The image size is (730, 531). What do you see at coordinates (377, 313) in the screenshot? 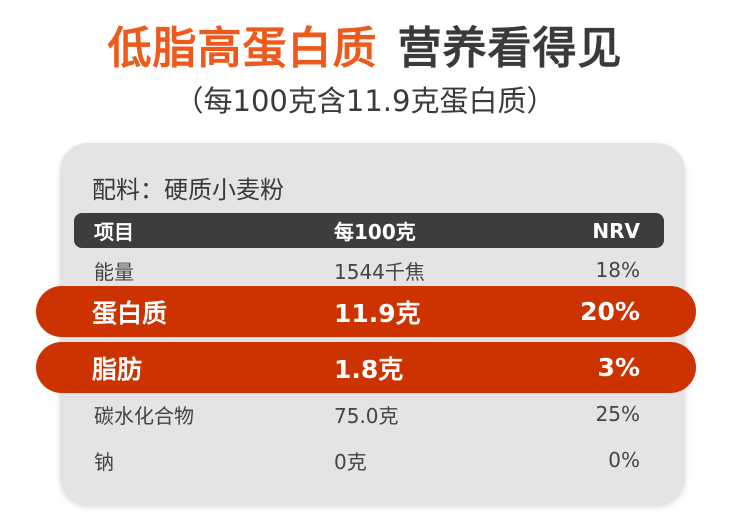
I see `cell-value: 11.9克` at bounding box center [377, 313].